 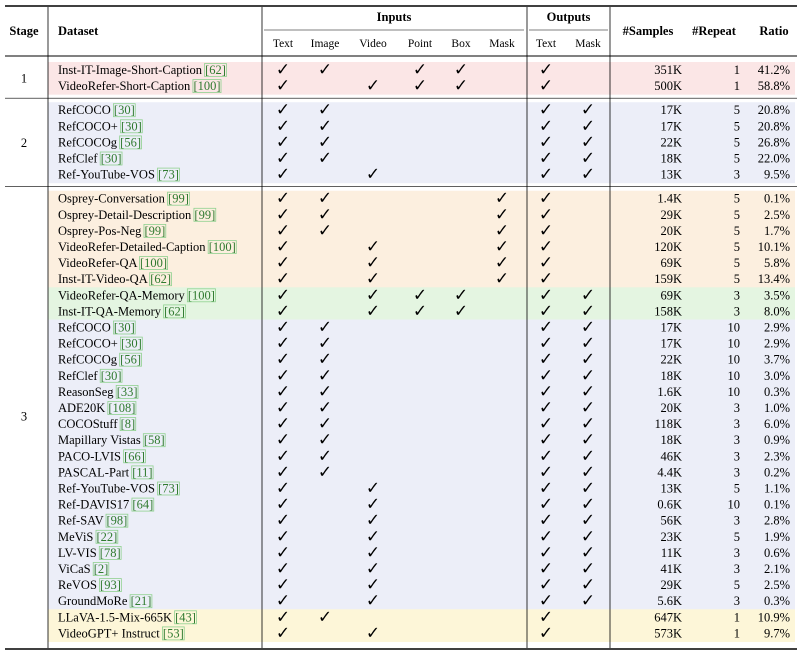 What do you see at coordinates (141, 601) in the screenshot?
I see `citation-link: [21]` at bounding box center [141, 601].